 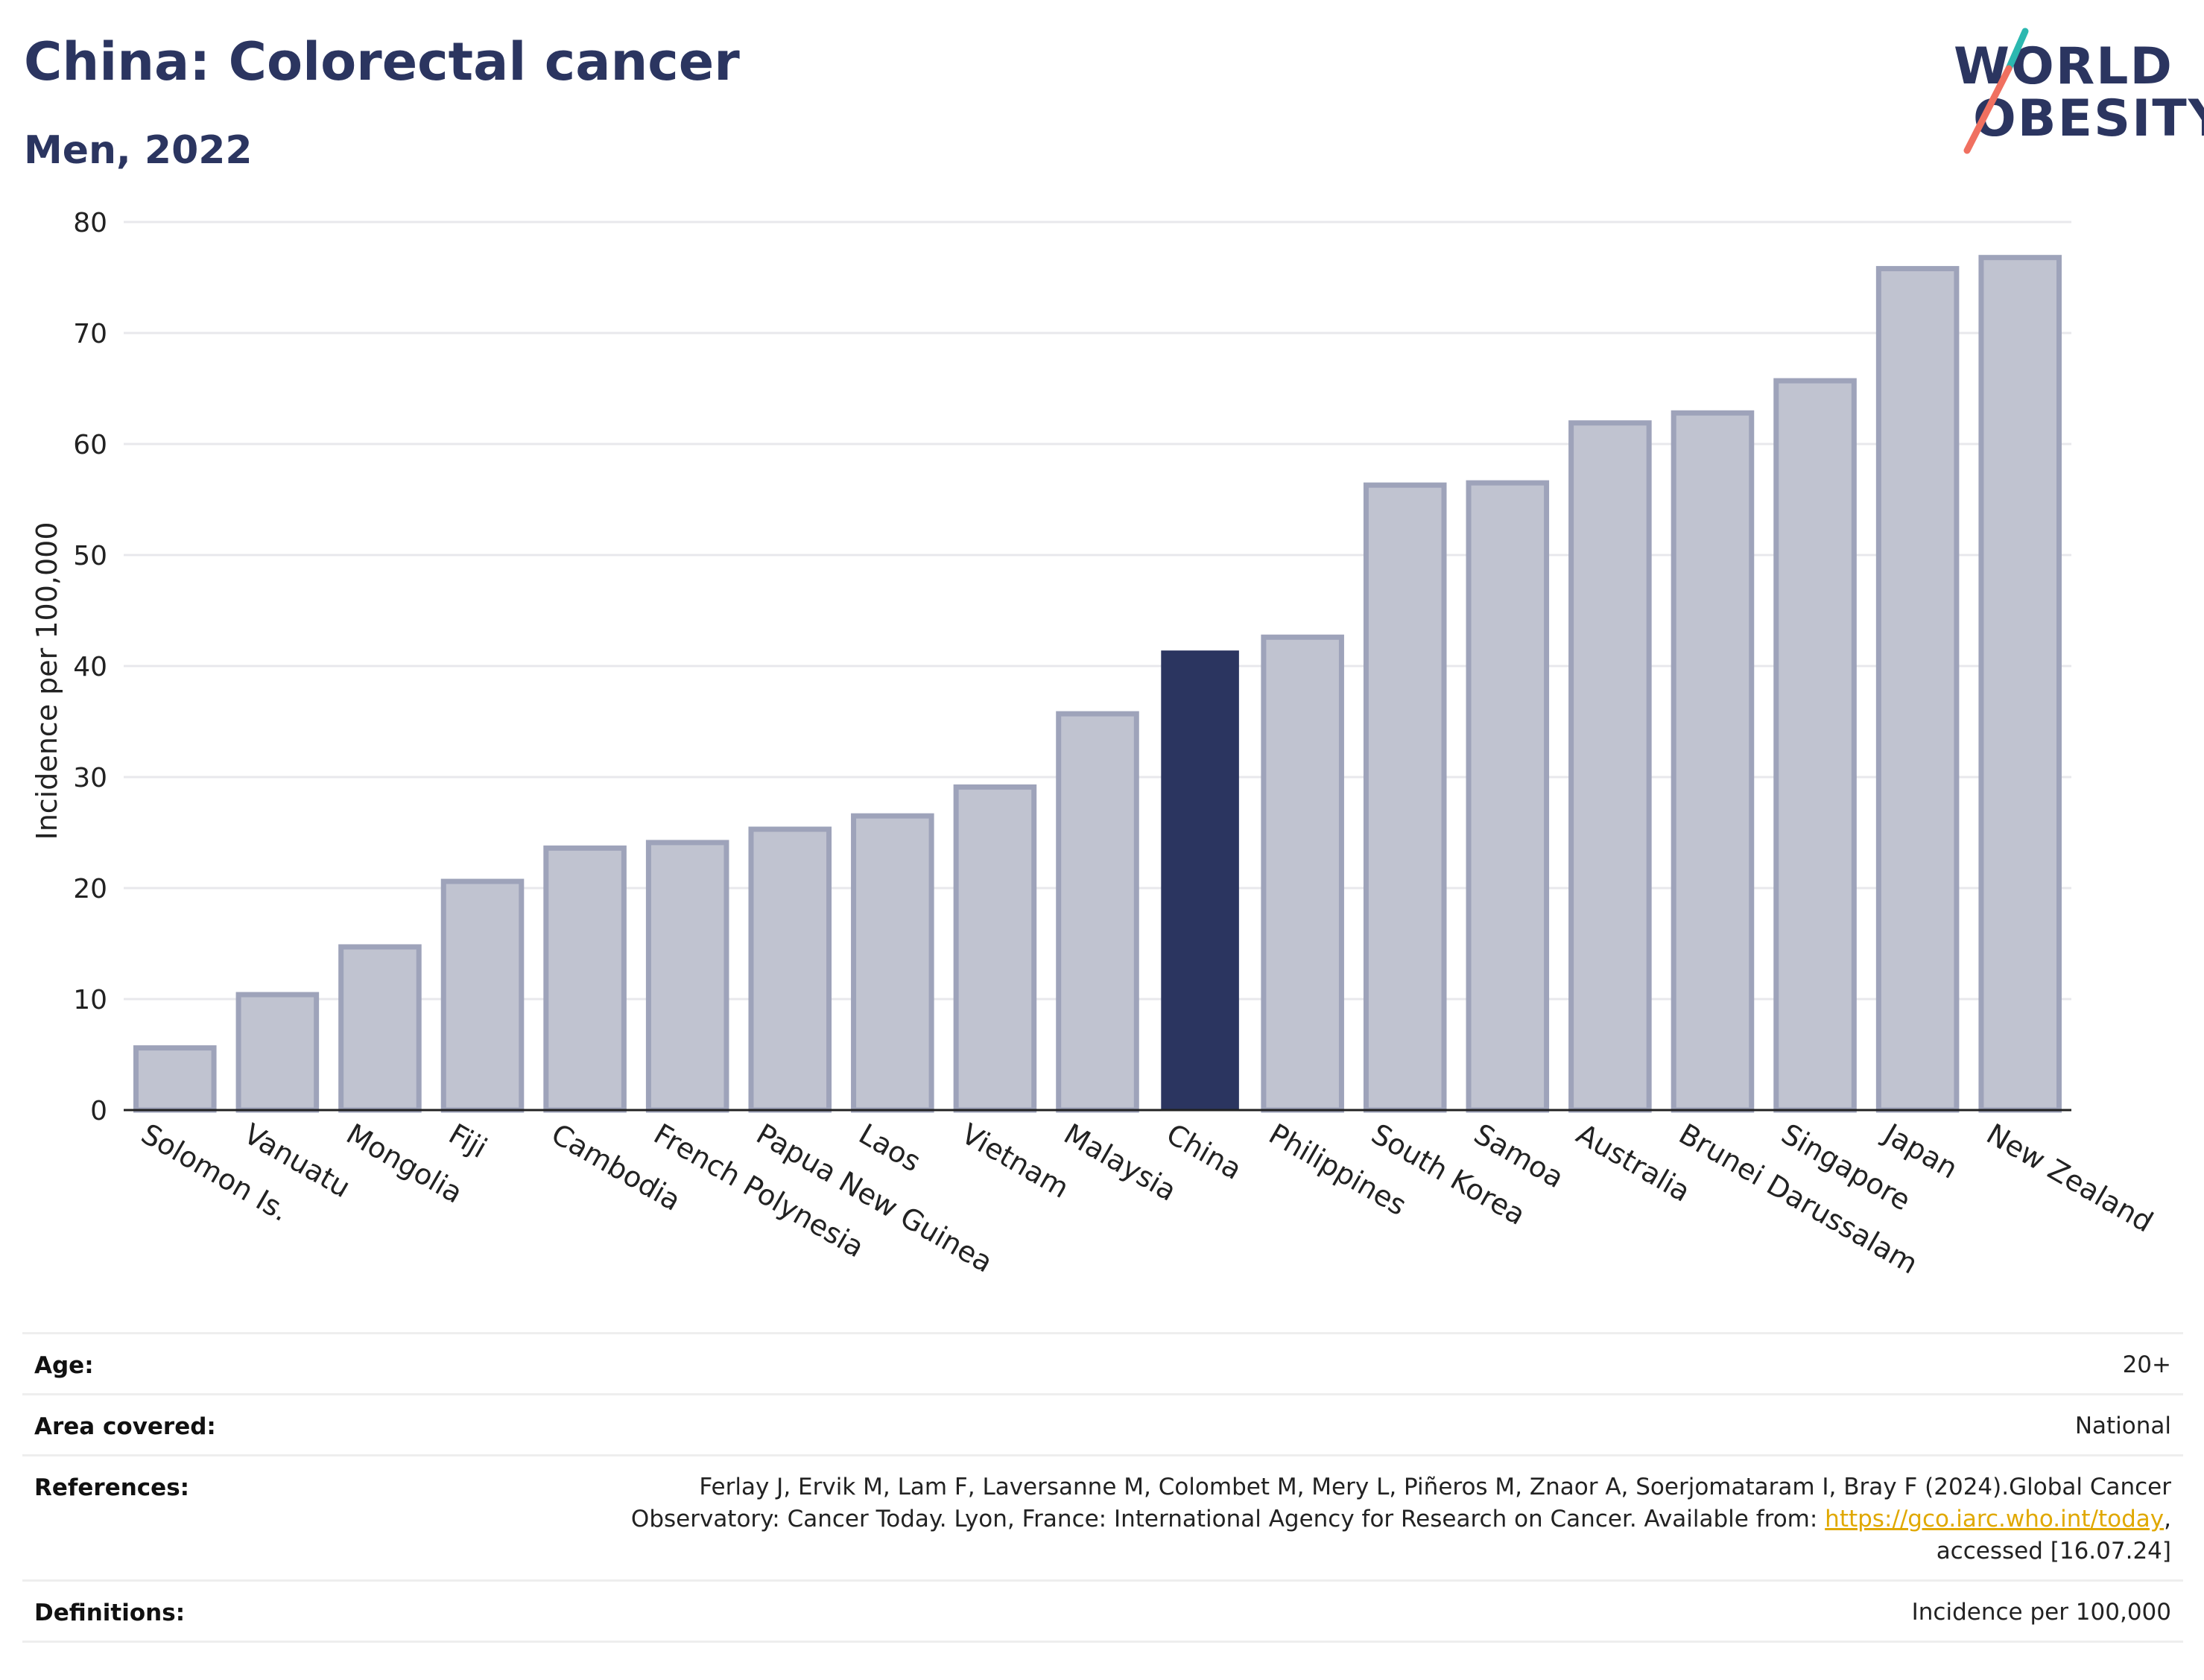 I want to click on y-tick-label: 30, so click(x=90, y=778).